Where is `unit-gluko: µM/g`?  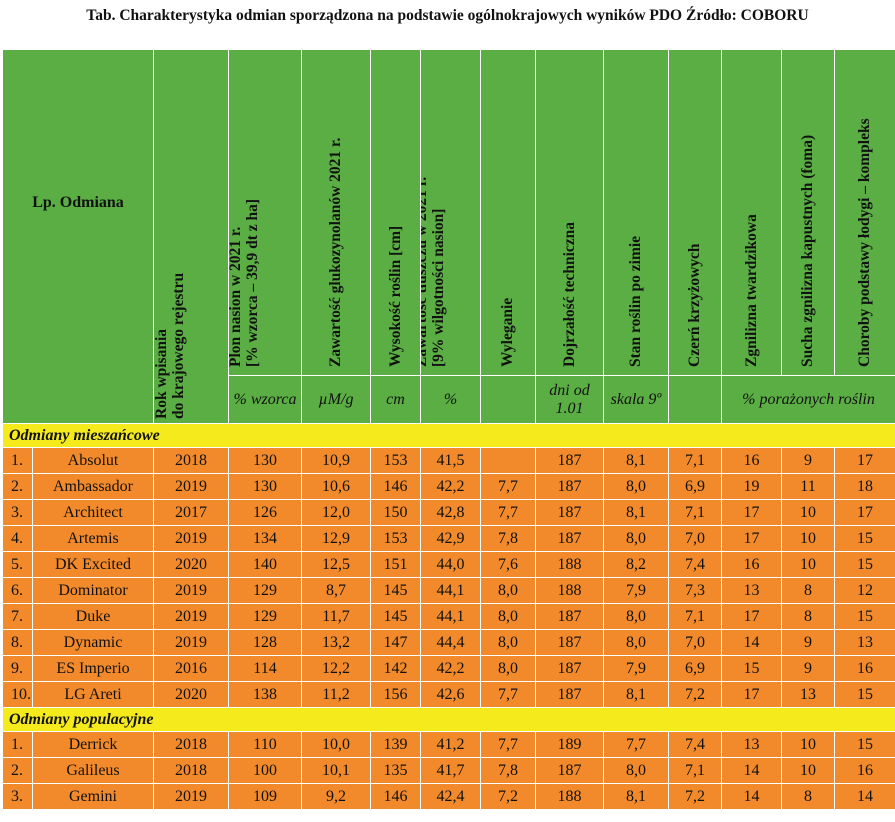
unit-gluko: µM/g is located at coordinates (336, 399).